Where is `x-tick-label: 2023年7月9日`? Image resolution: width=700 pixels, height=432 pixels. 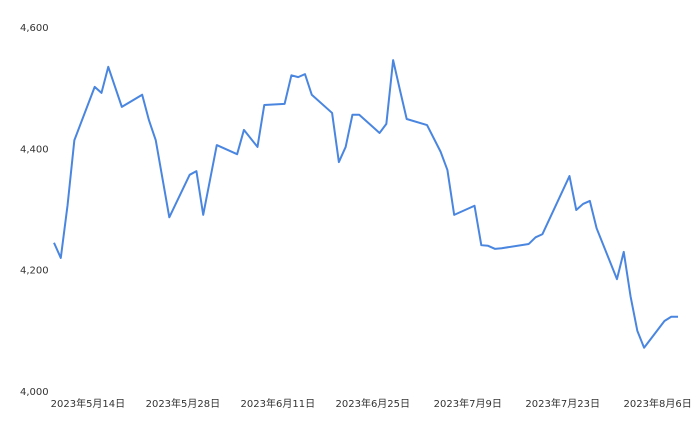 x-tick-label: 2023年7月9日 is located at coordinates (468, 403).